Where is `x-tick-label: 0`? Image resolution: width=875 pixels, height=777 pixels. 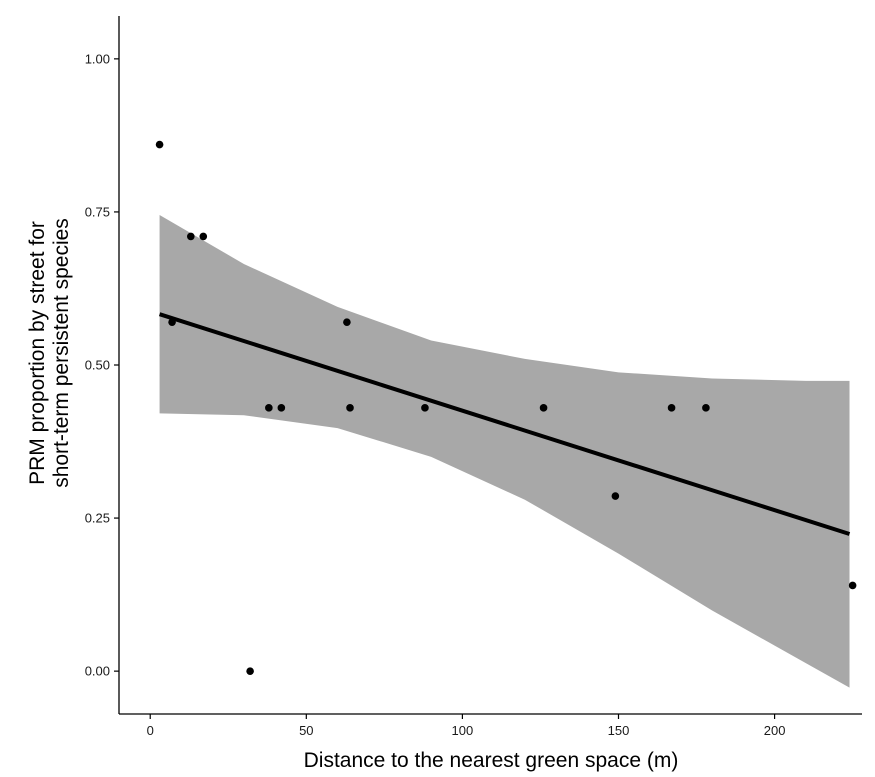 x-tick-label: 0 is located at coordinates (150, 730).